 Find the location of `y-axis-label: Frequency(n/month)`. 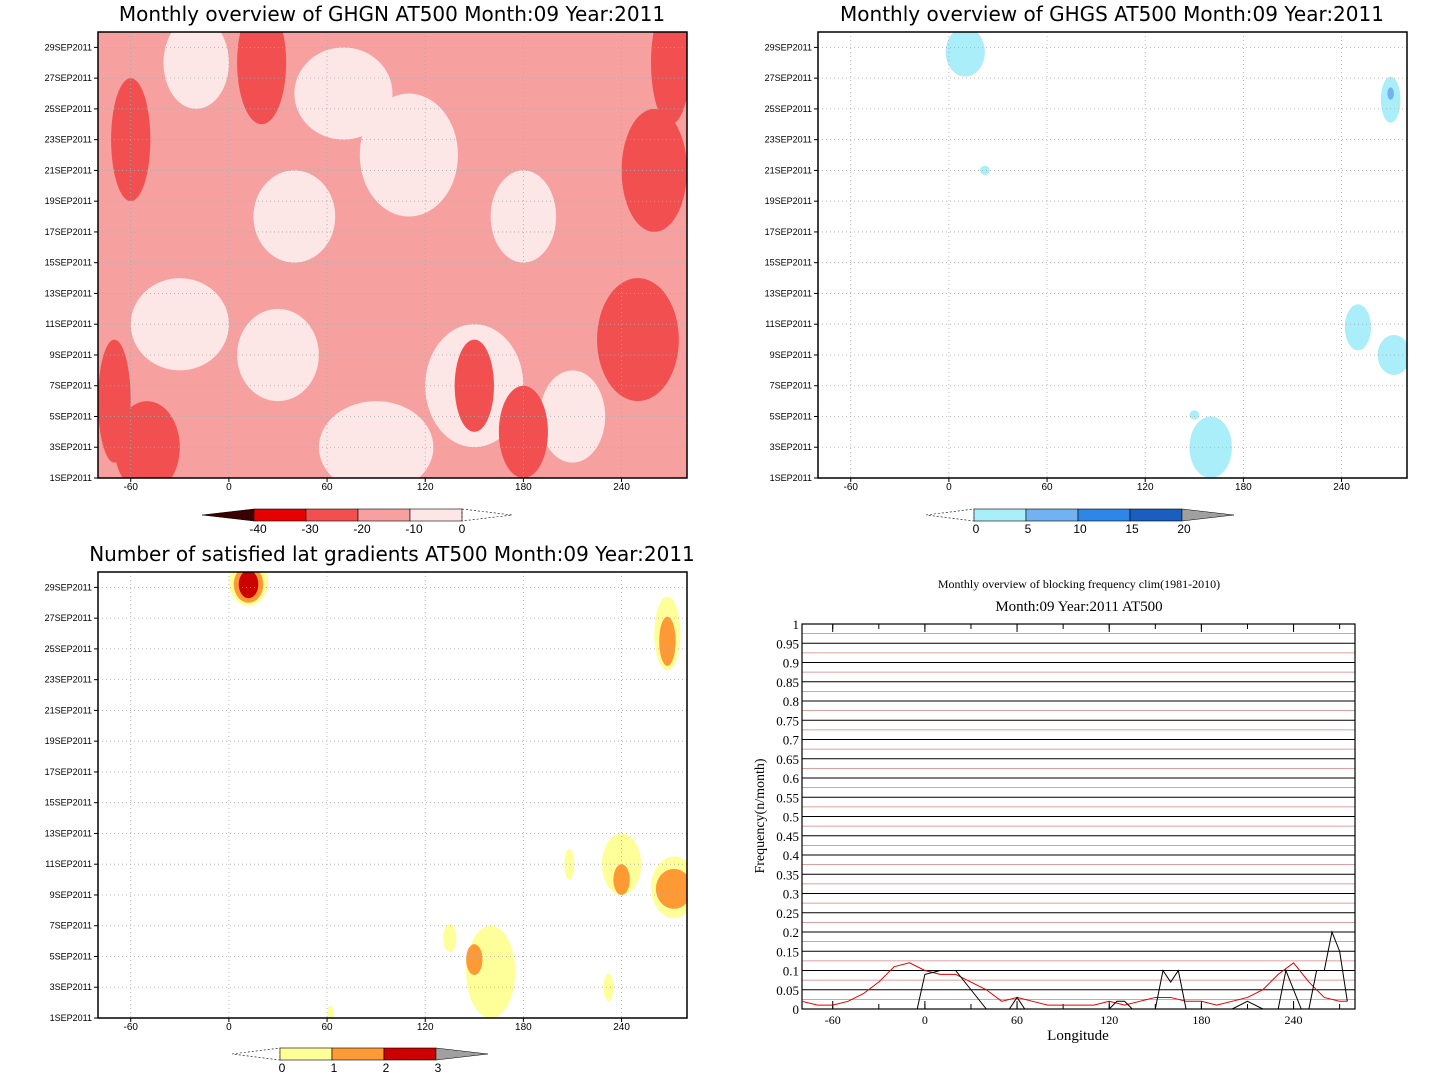

y-axis-label: Frequency(n/month) is located at coordinates (760, 815).